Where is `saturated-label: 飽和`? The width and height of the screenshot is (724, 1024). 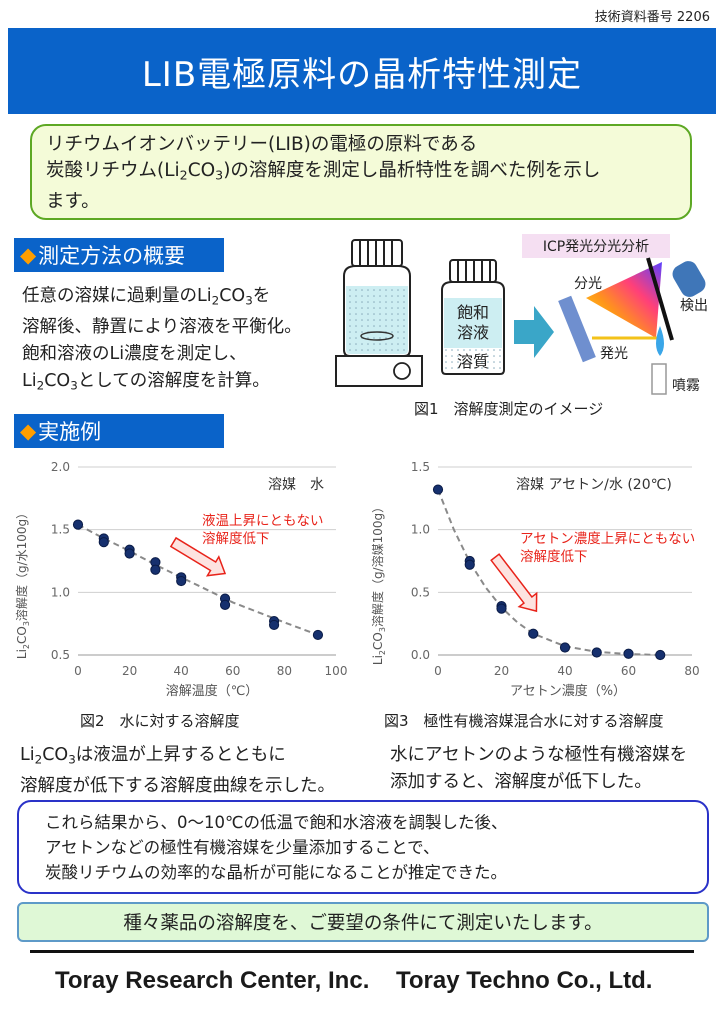 saturated-label: 飽和 is located at coordinates (473, 312).